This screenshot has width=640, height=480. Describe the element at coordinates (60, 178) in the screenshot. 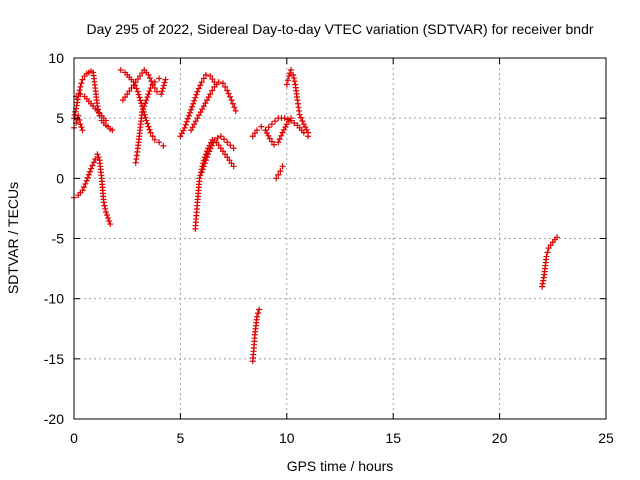

I see `y-tick-label: 0` at that location.